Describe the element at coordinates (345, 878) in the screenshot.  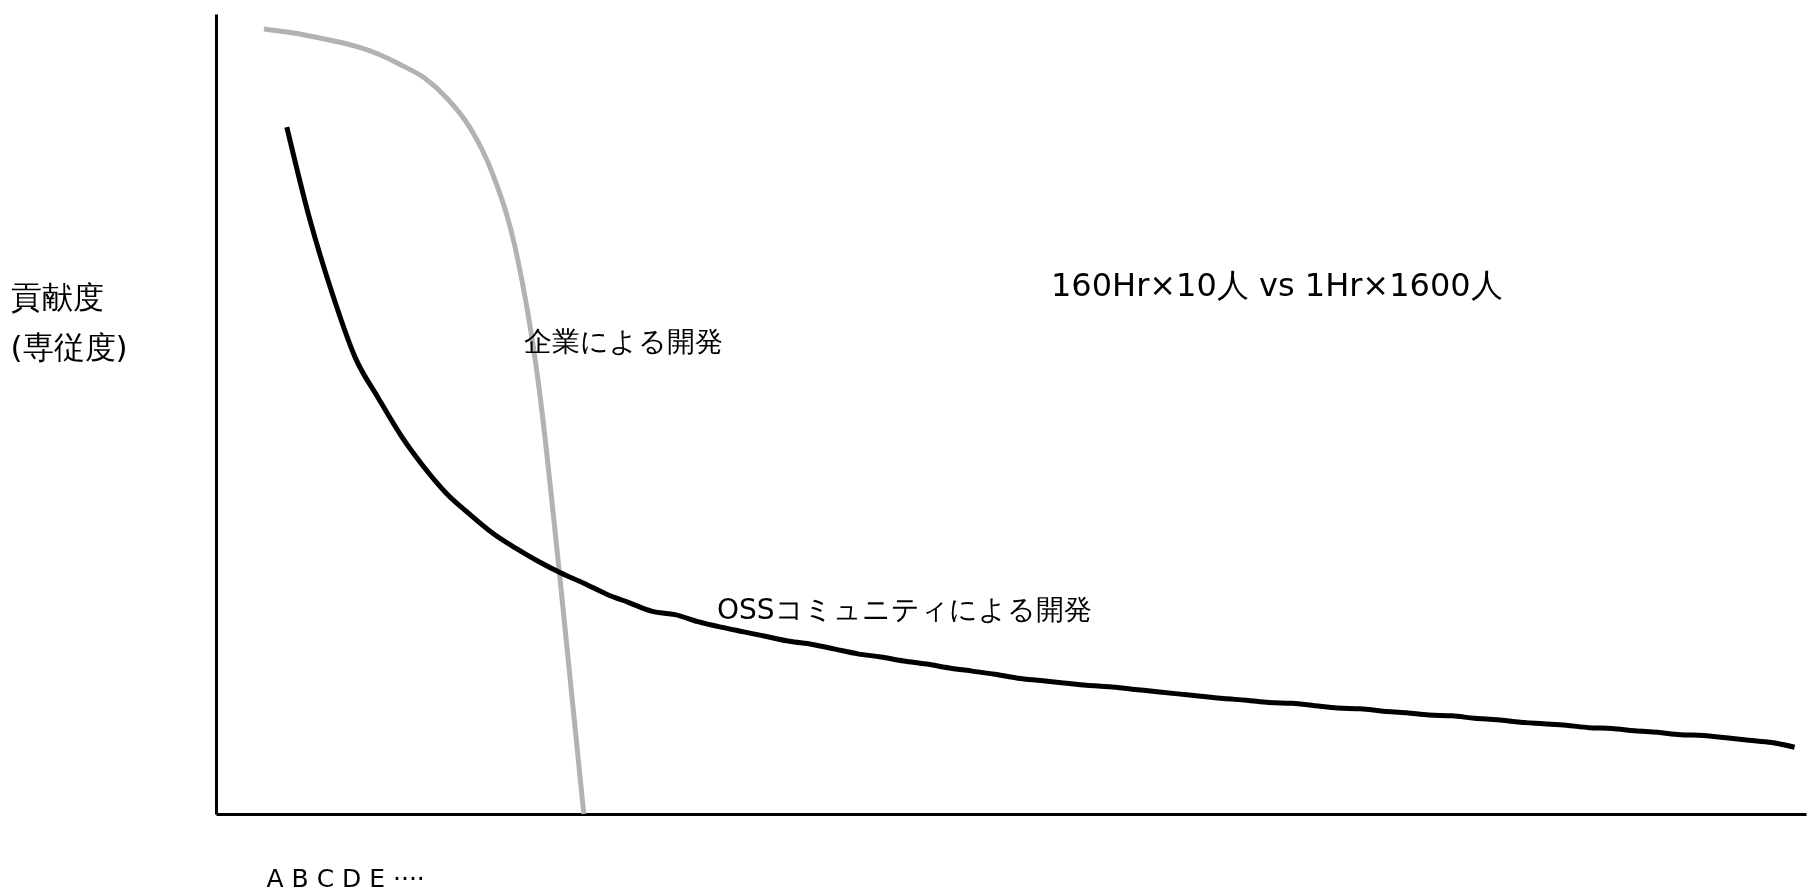
I see `x-axis-title: A B C D E ····` at that location.